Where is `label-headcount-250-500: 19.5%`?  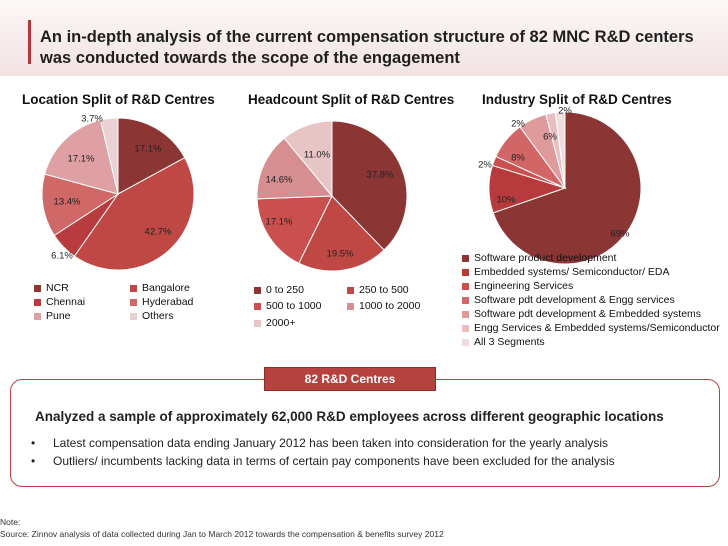 label-headcount-250-500: 19.5% is located at coordinates (340, 254).